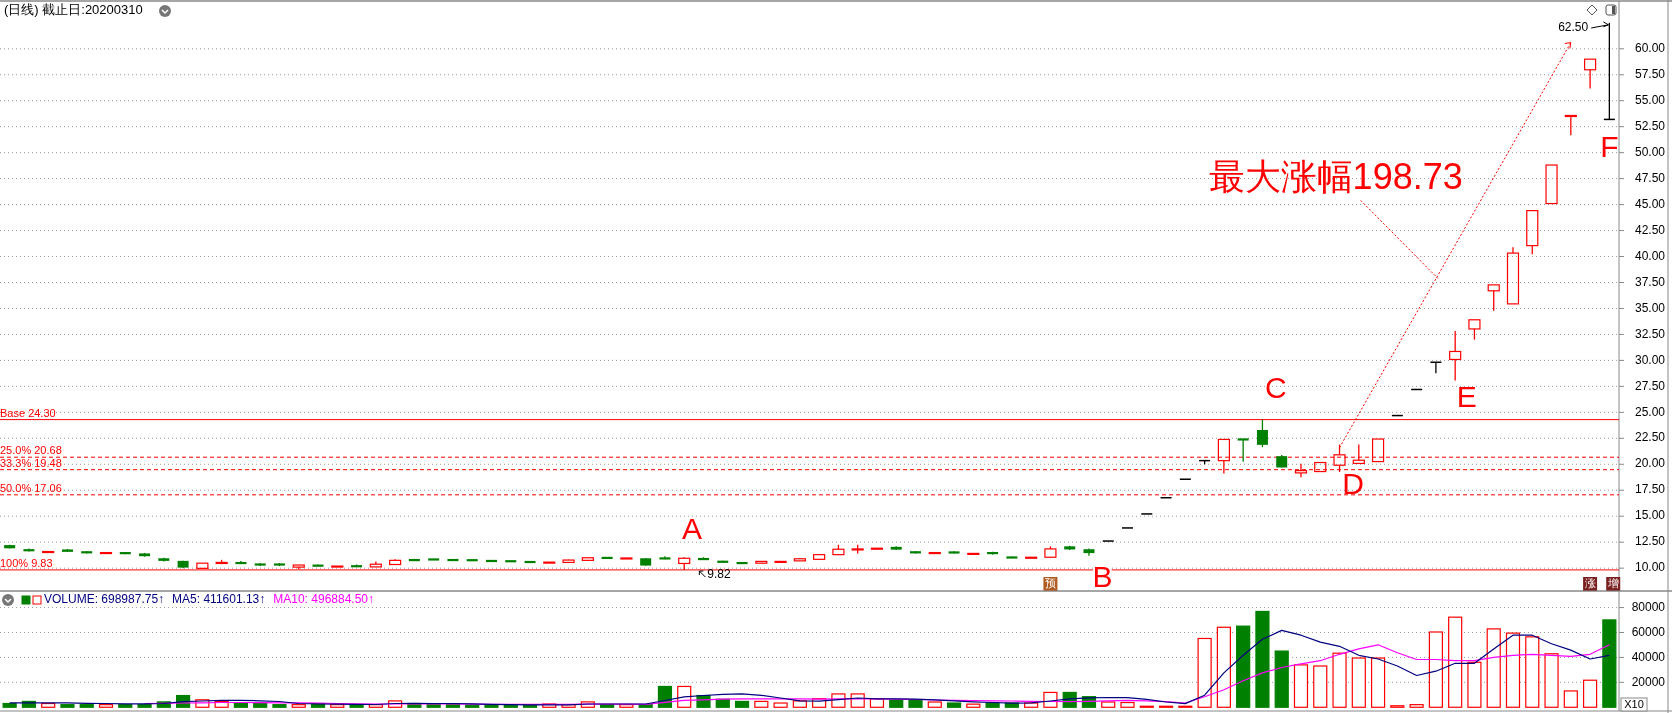 This screenshot has height=713, width=1672. Describe the element at coordinates (31, 487) in the screenshot. I see `ref-line-label: 50.0% 17.06` at that location.